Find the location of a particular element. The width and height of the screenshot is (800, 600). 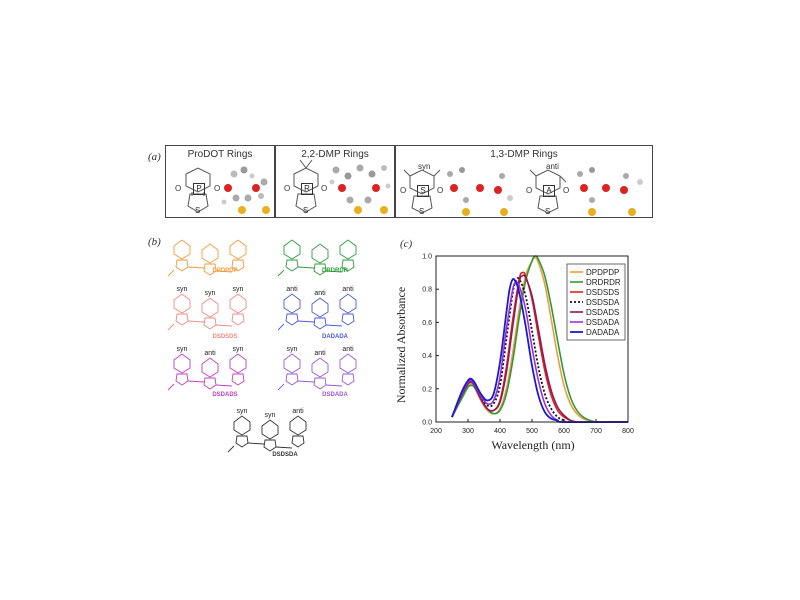

legend-label: DSDSDS is located at coordinates (602, 292).